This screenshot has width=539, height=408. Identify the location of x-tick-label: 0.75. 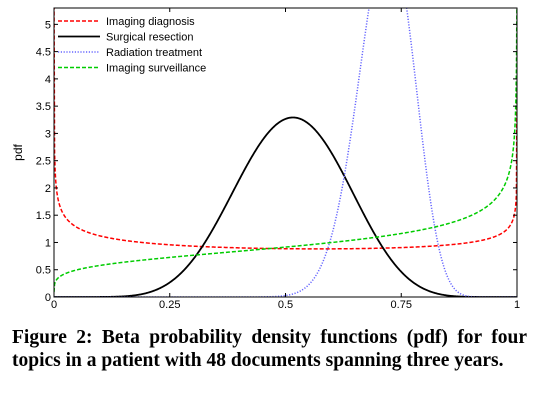
(401, 304).